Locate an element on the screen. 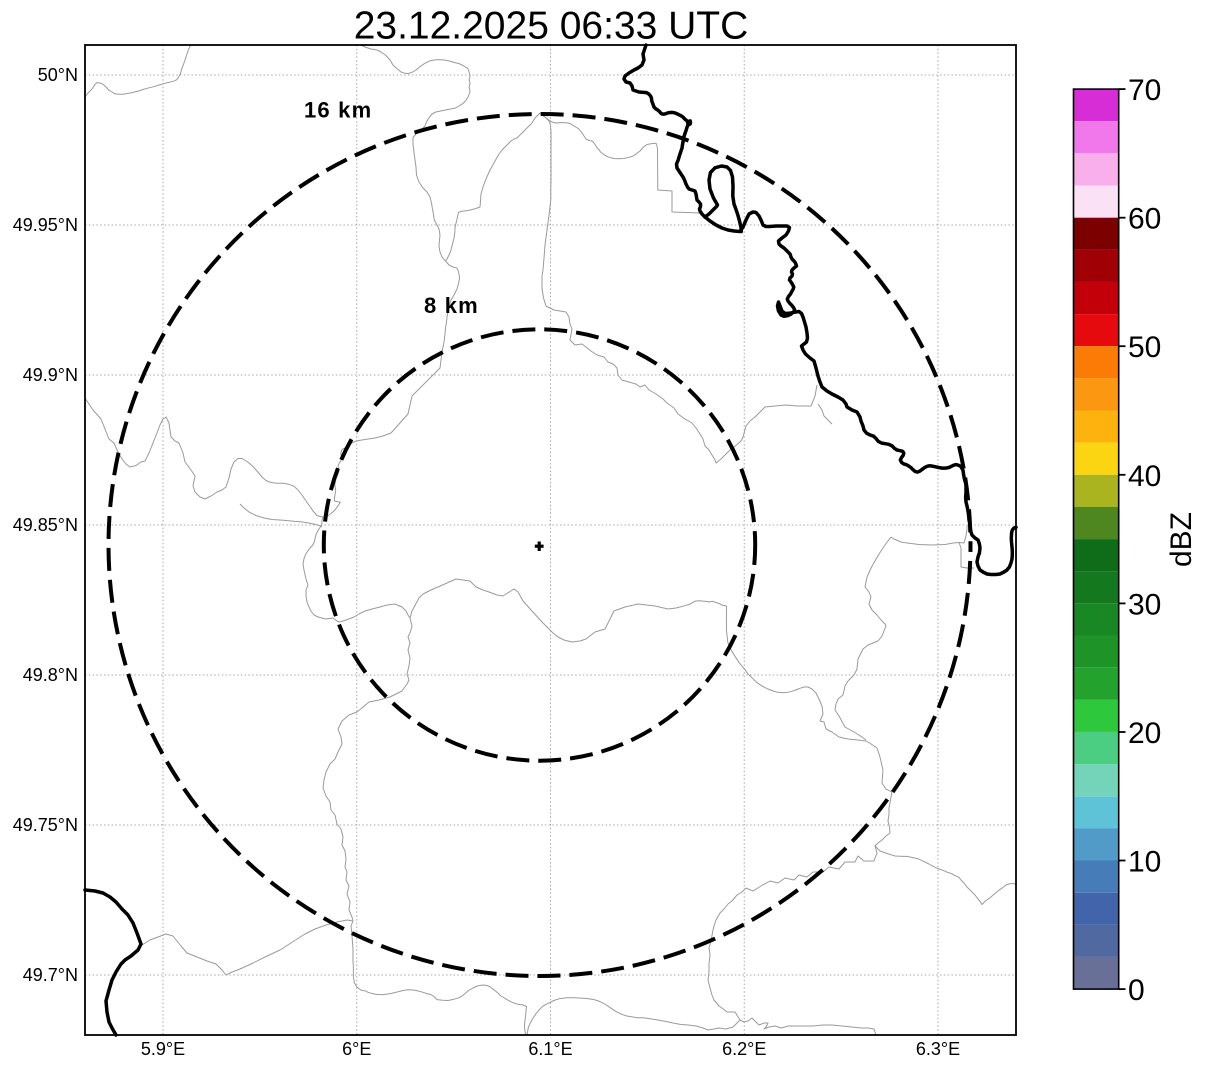 Image resolution: width=1207 pixels, height=1069 pixels. svg-text: 30 is located at coordinates (1144, 604).